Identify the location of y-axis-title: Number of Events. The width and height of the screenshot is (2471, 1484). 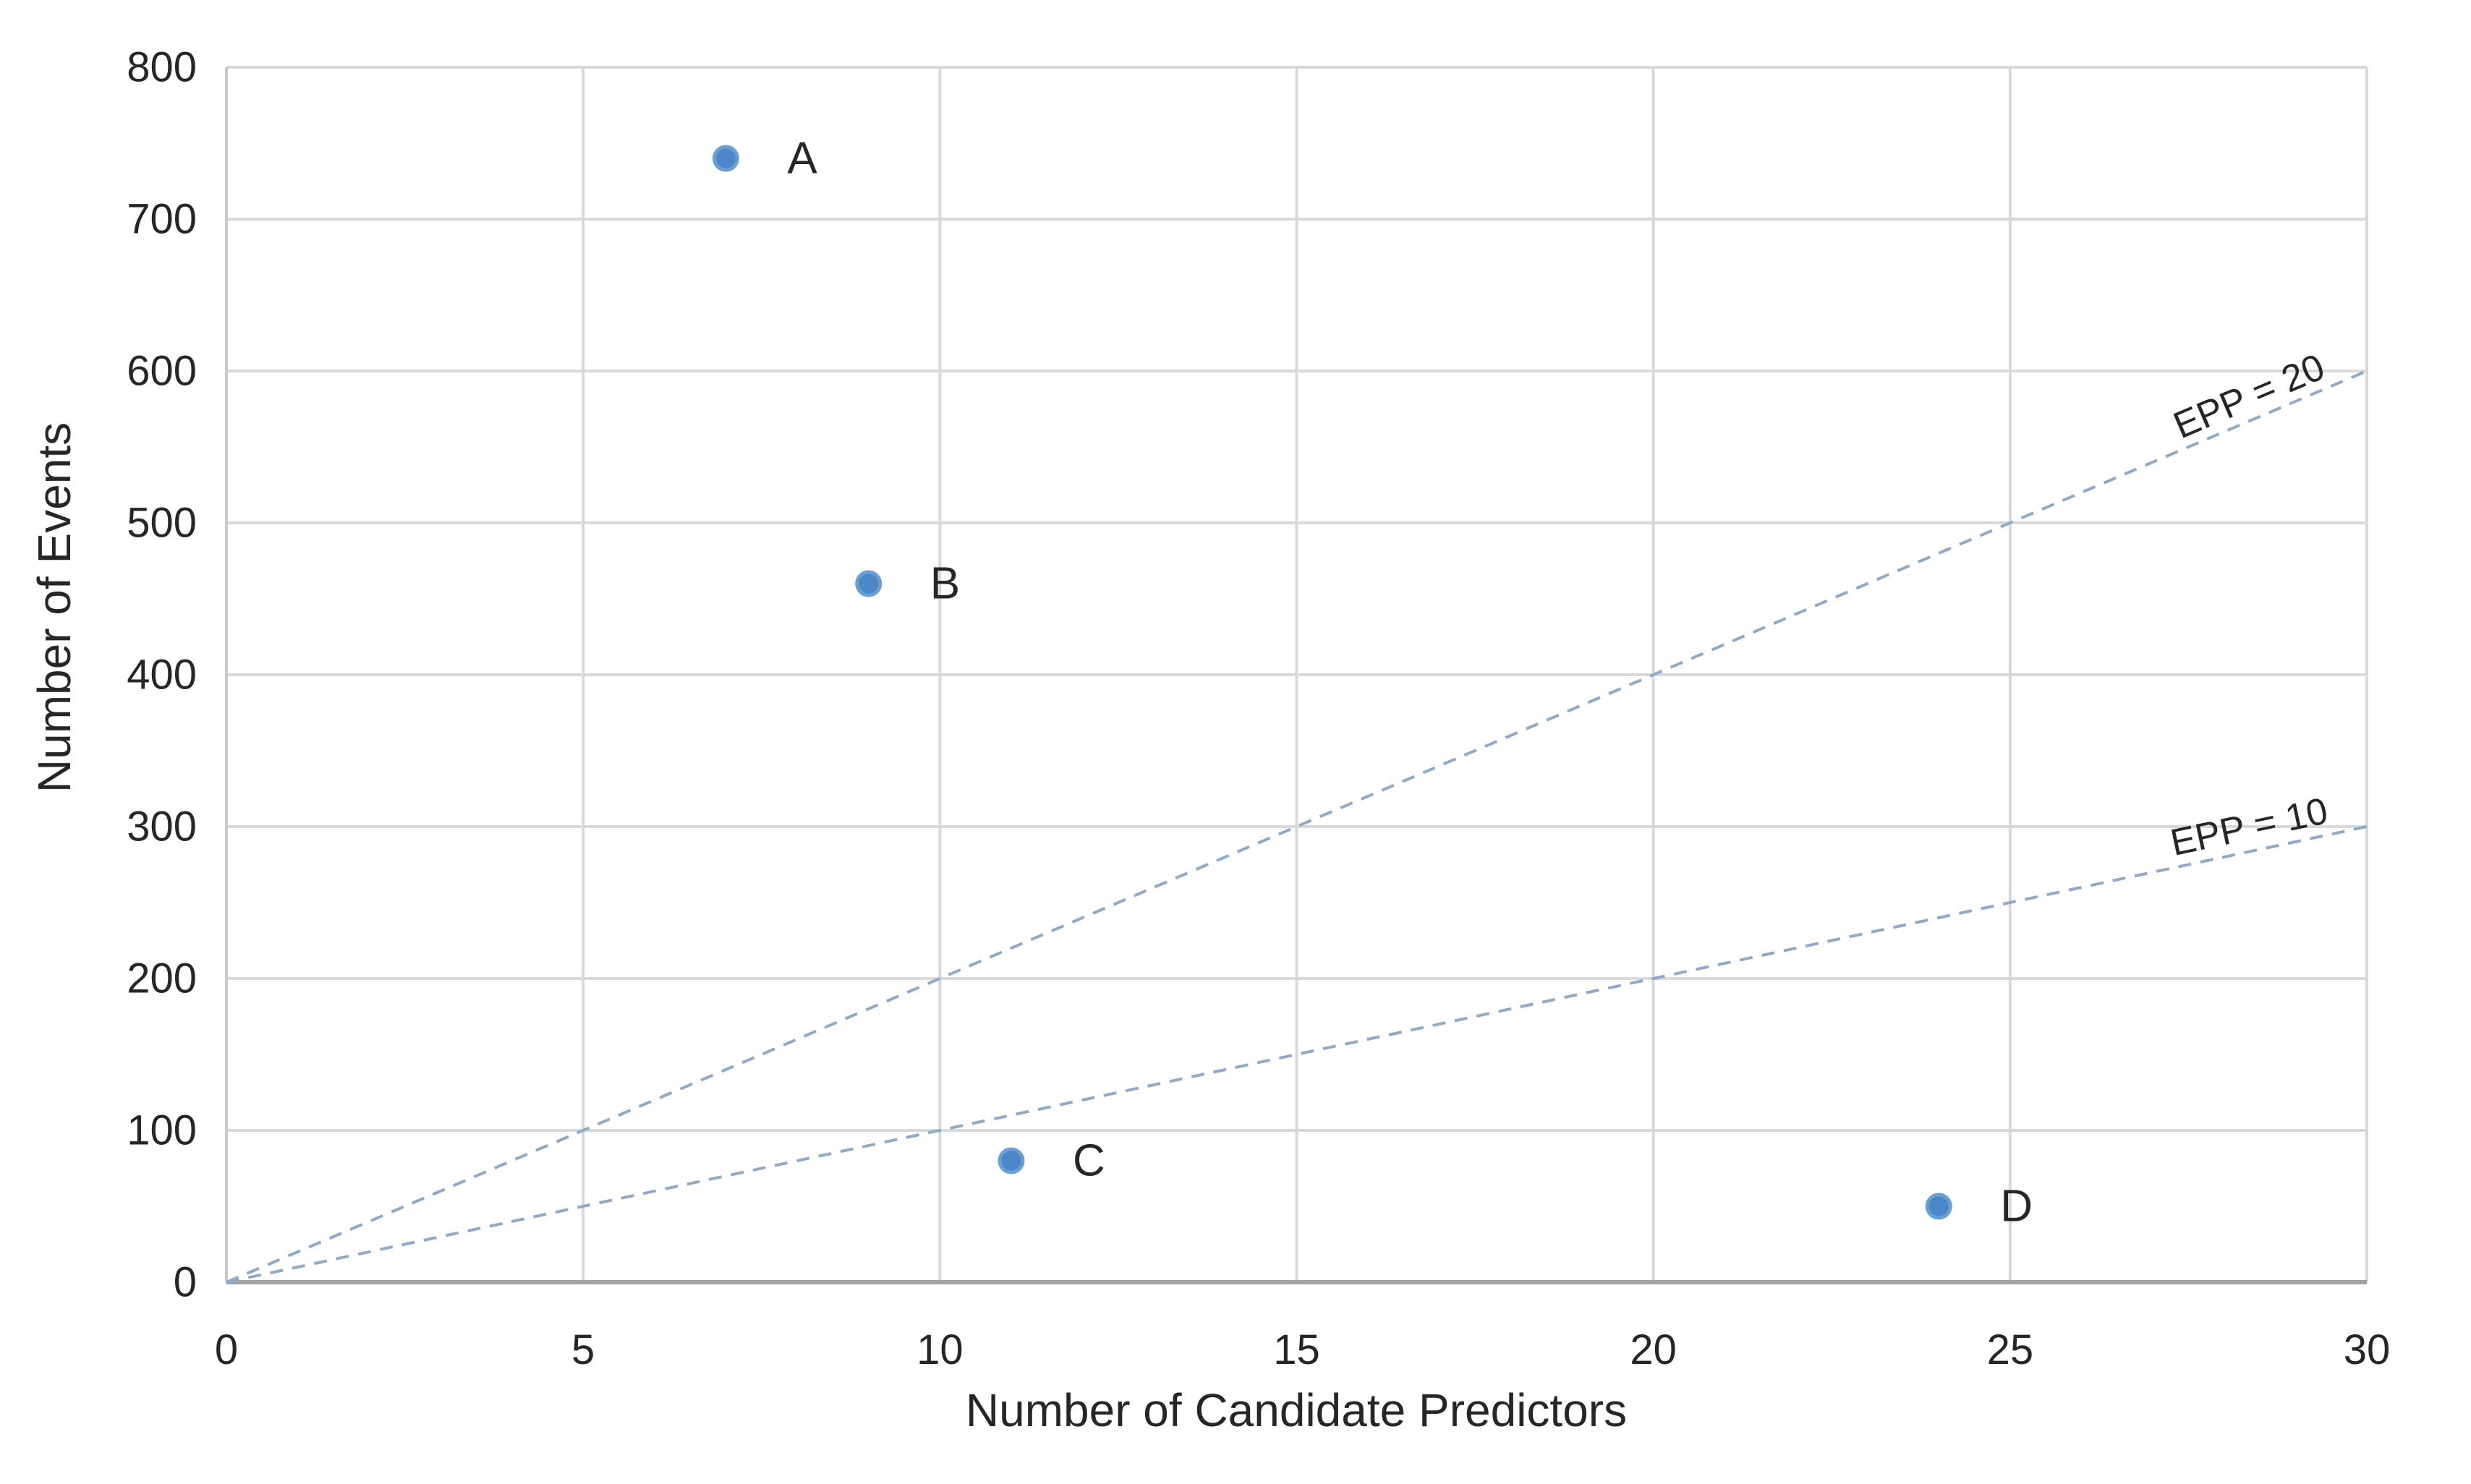
(54, 607).